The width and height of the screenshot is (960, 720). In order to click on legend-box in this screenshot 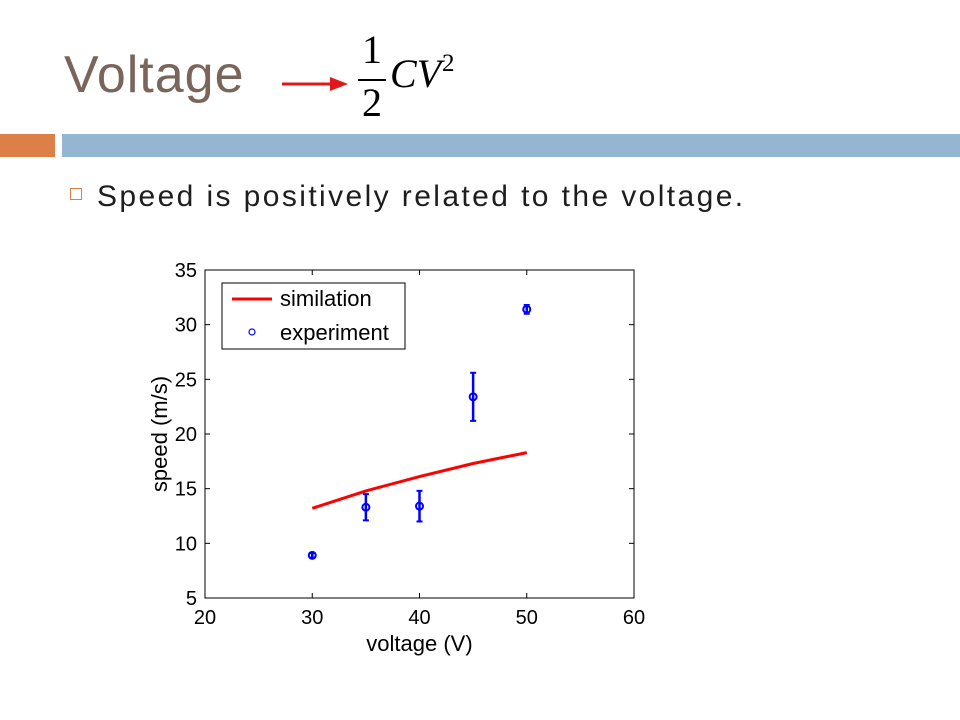, I will do `click(313, 316)`.